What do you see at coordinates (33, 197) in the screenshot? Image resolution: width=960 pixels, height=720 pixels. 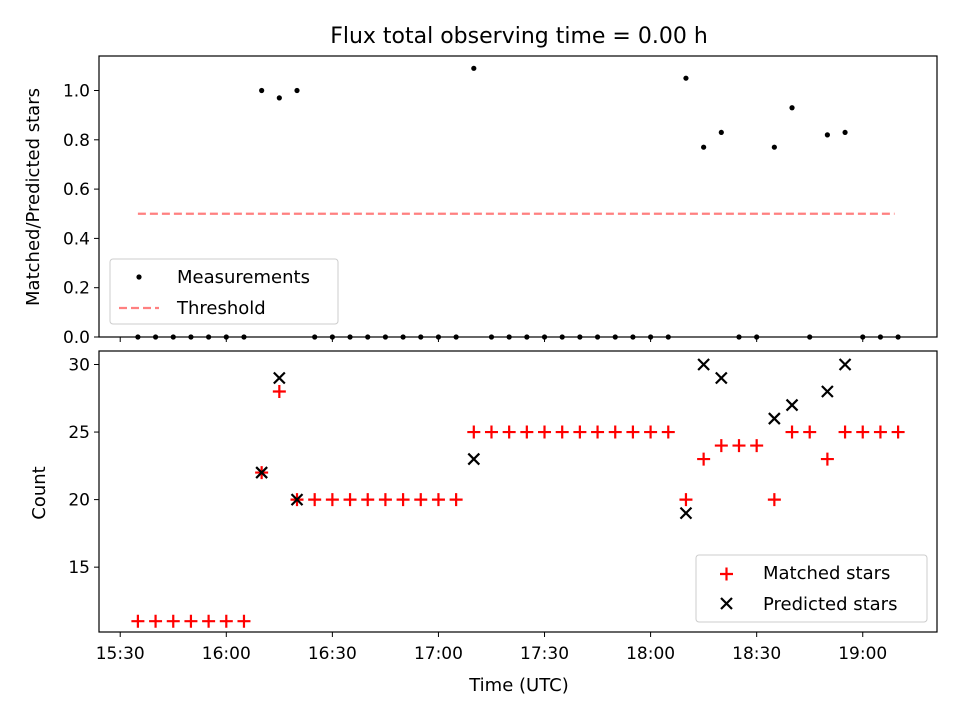 I see `top-y-axis-label: Matched/Predicted stars` at bounding box center [33, 197].